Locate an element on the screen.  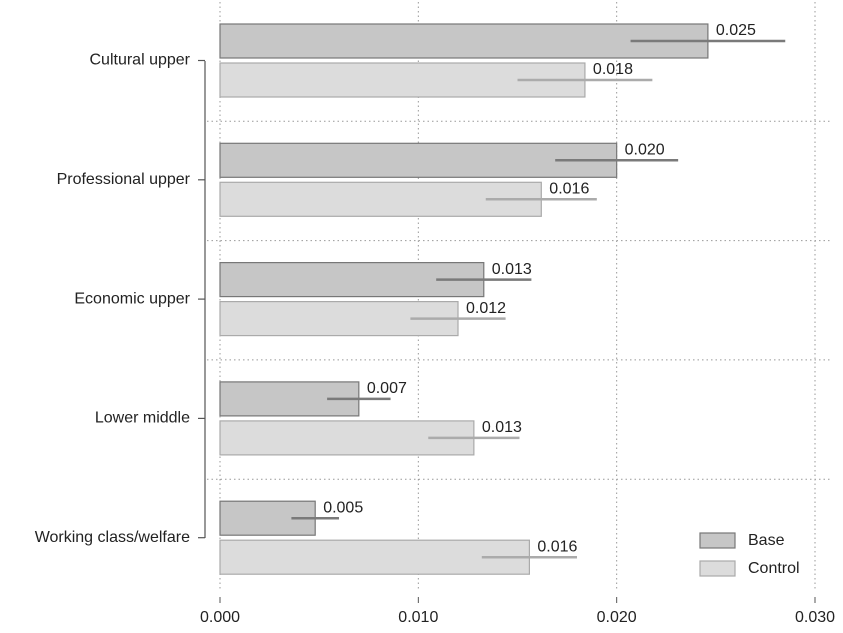
value-label: 0.018 is located at coordinates (613, 69).